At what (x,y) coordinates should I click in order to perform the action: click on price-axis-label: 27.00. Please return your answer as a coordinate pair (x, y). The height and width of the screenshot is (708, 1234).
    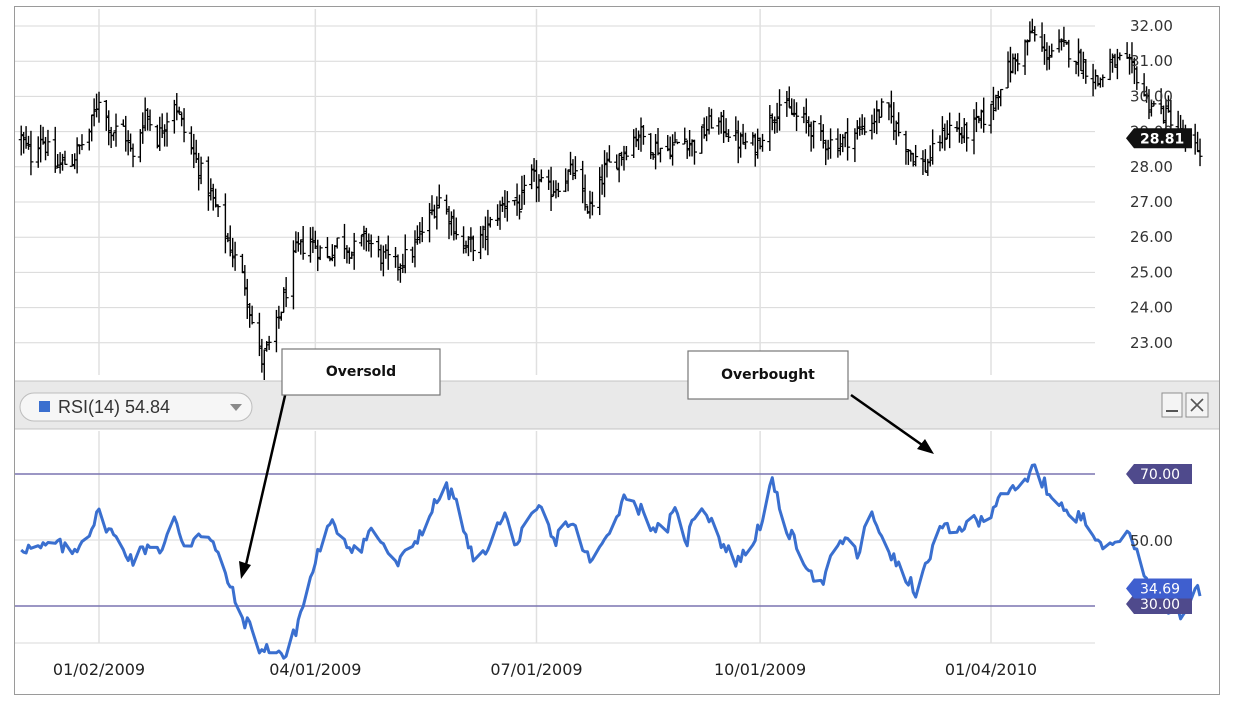
    Looking at the image, I should click on (1151, 202).